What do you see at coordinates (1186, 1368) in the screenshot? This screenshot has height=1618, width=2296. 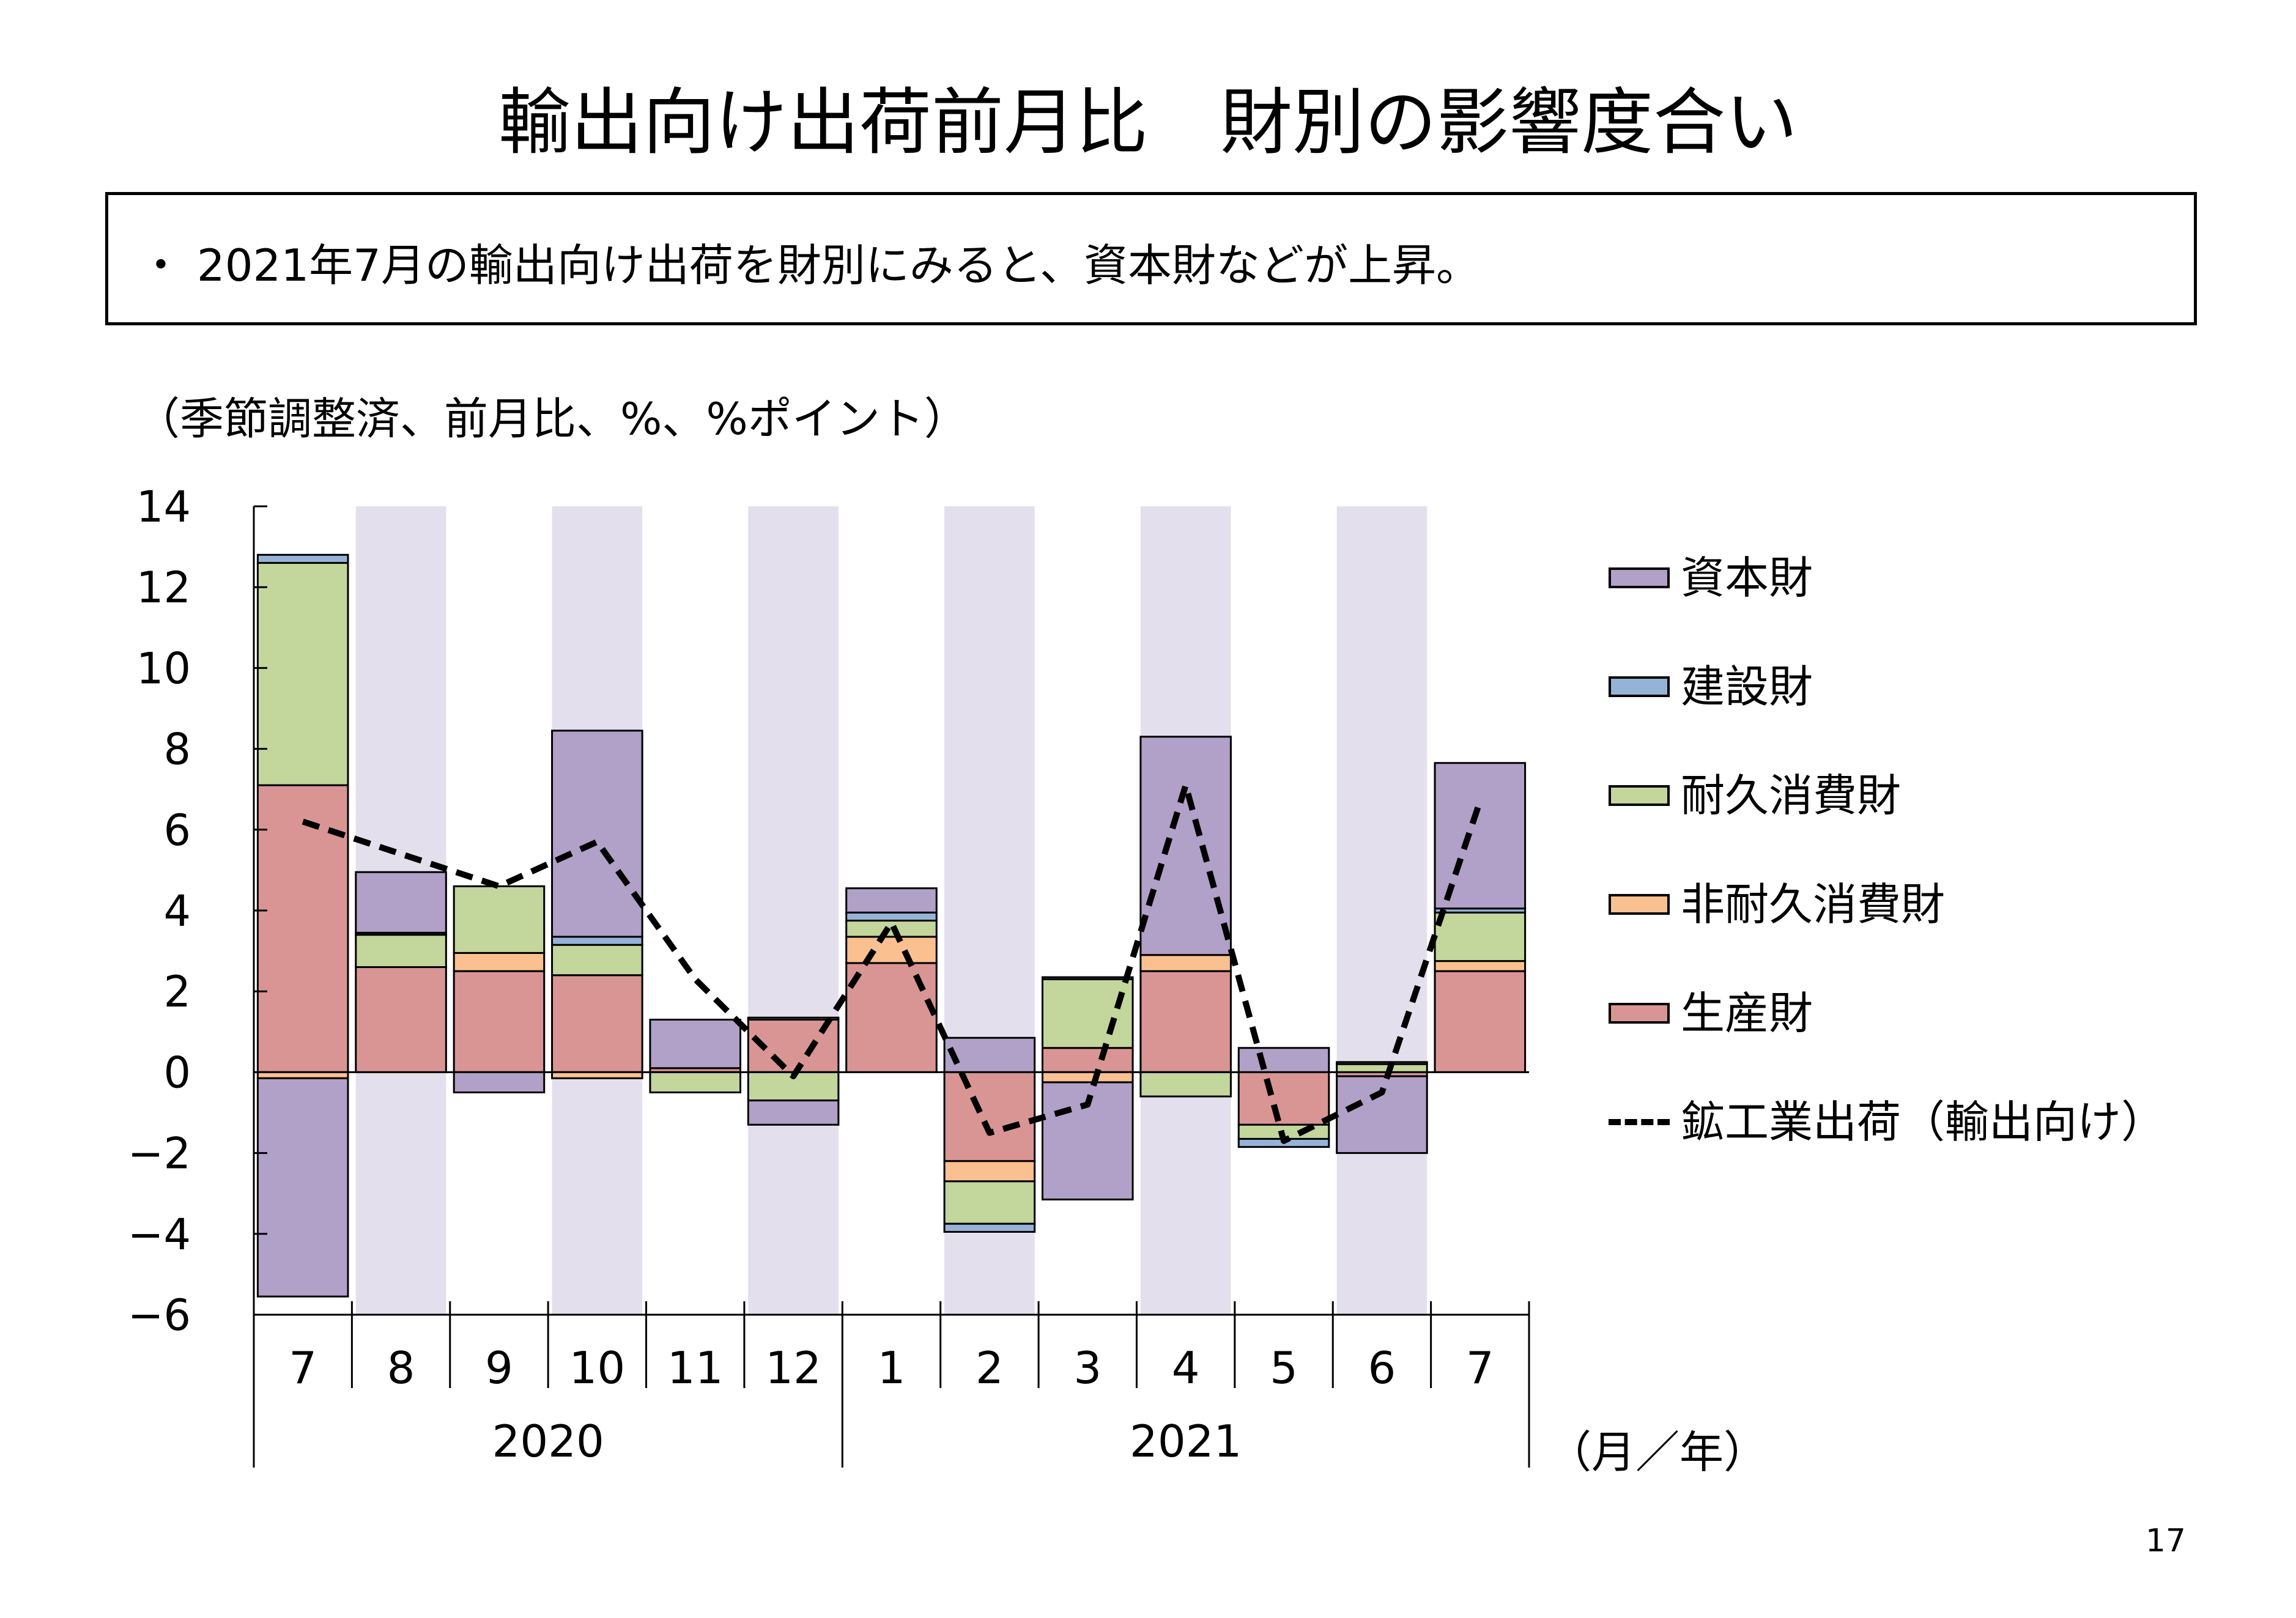 I see `x-tick-label-9: 4` at bounding box center [1186, 1368].